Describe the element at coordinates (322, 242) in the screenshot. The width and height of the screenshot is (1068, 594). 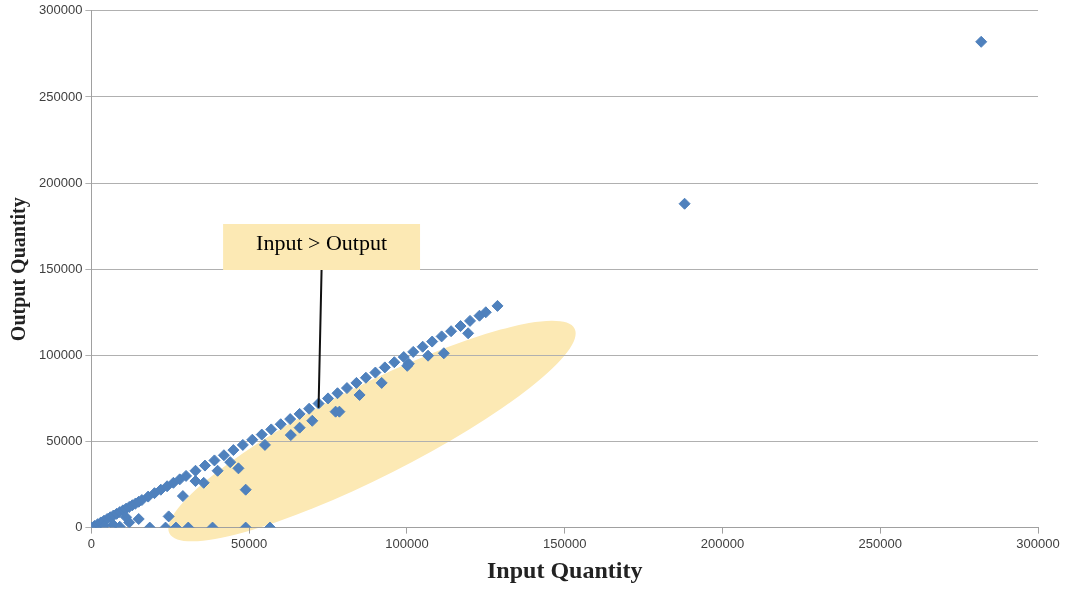
I see `annotation: Input > Output` at that location.